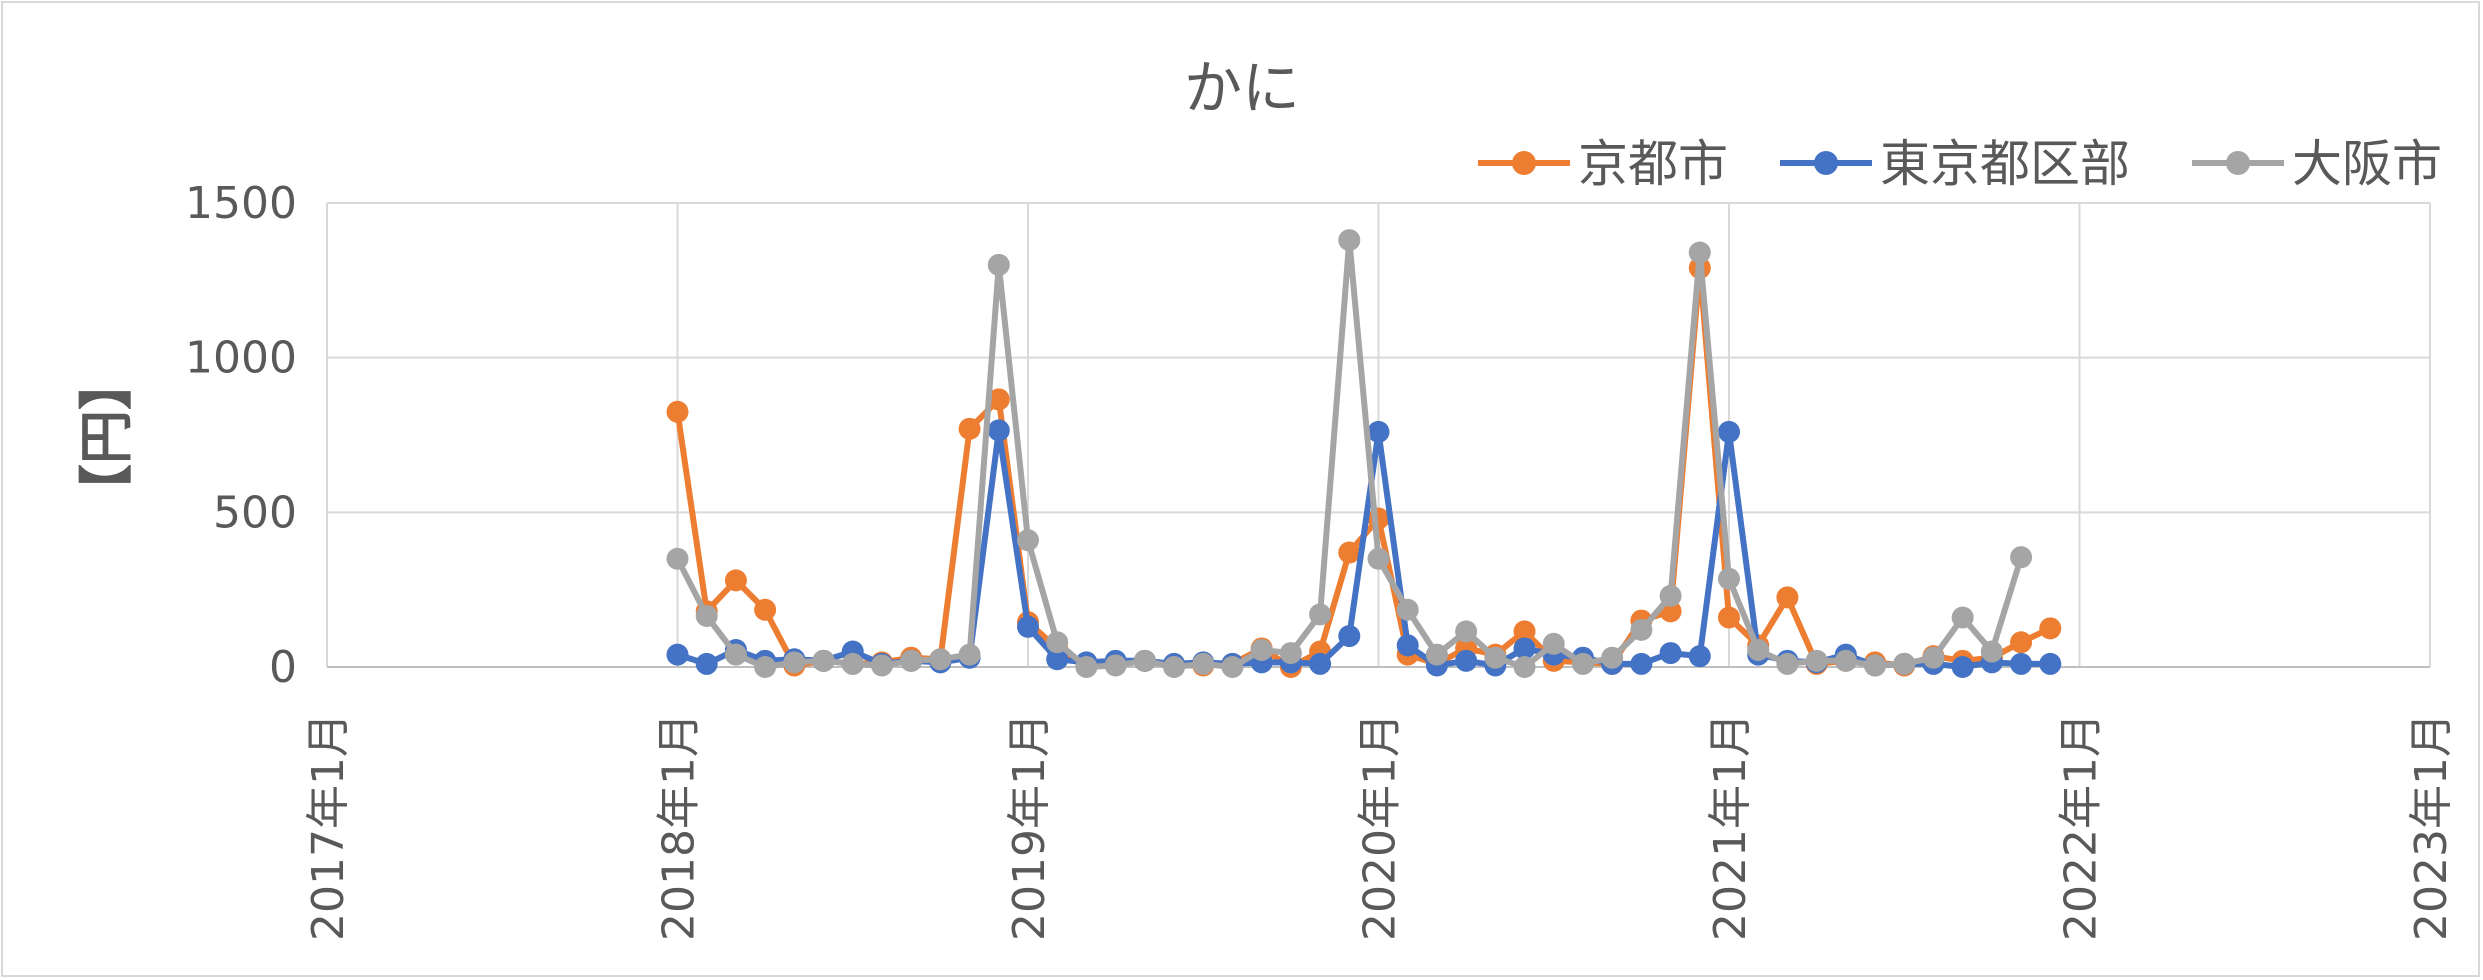 The image size is (2483, 980). I want to click on legend-item-2: 大阪市, so click(2317, 164).